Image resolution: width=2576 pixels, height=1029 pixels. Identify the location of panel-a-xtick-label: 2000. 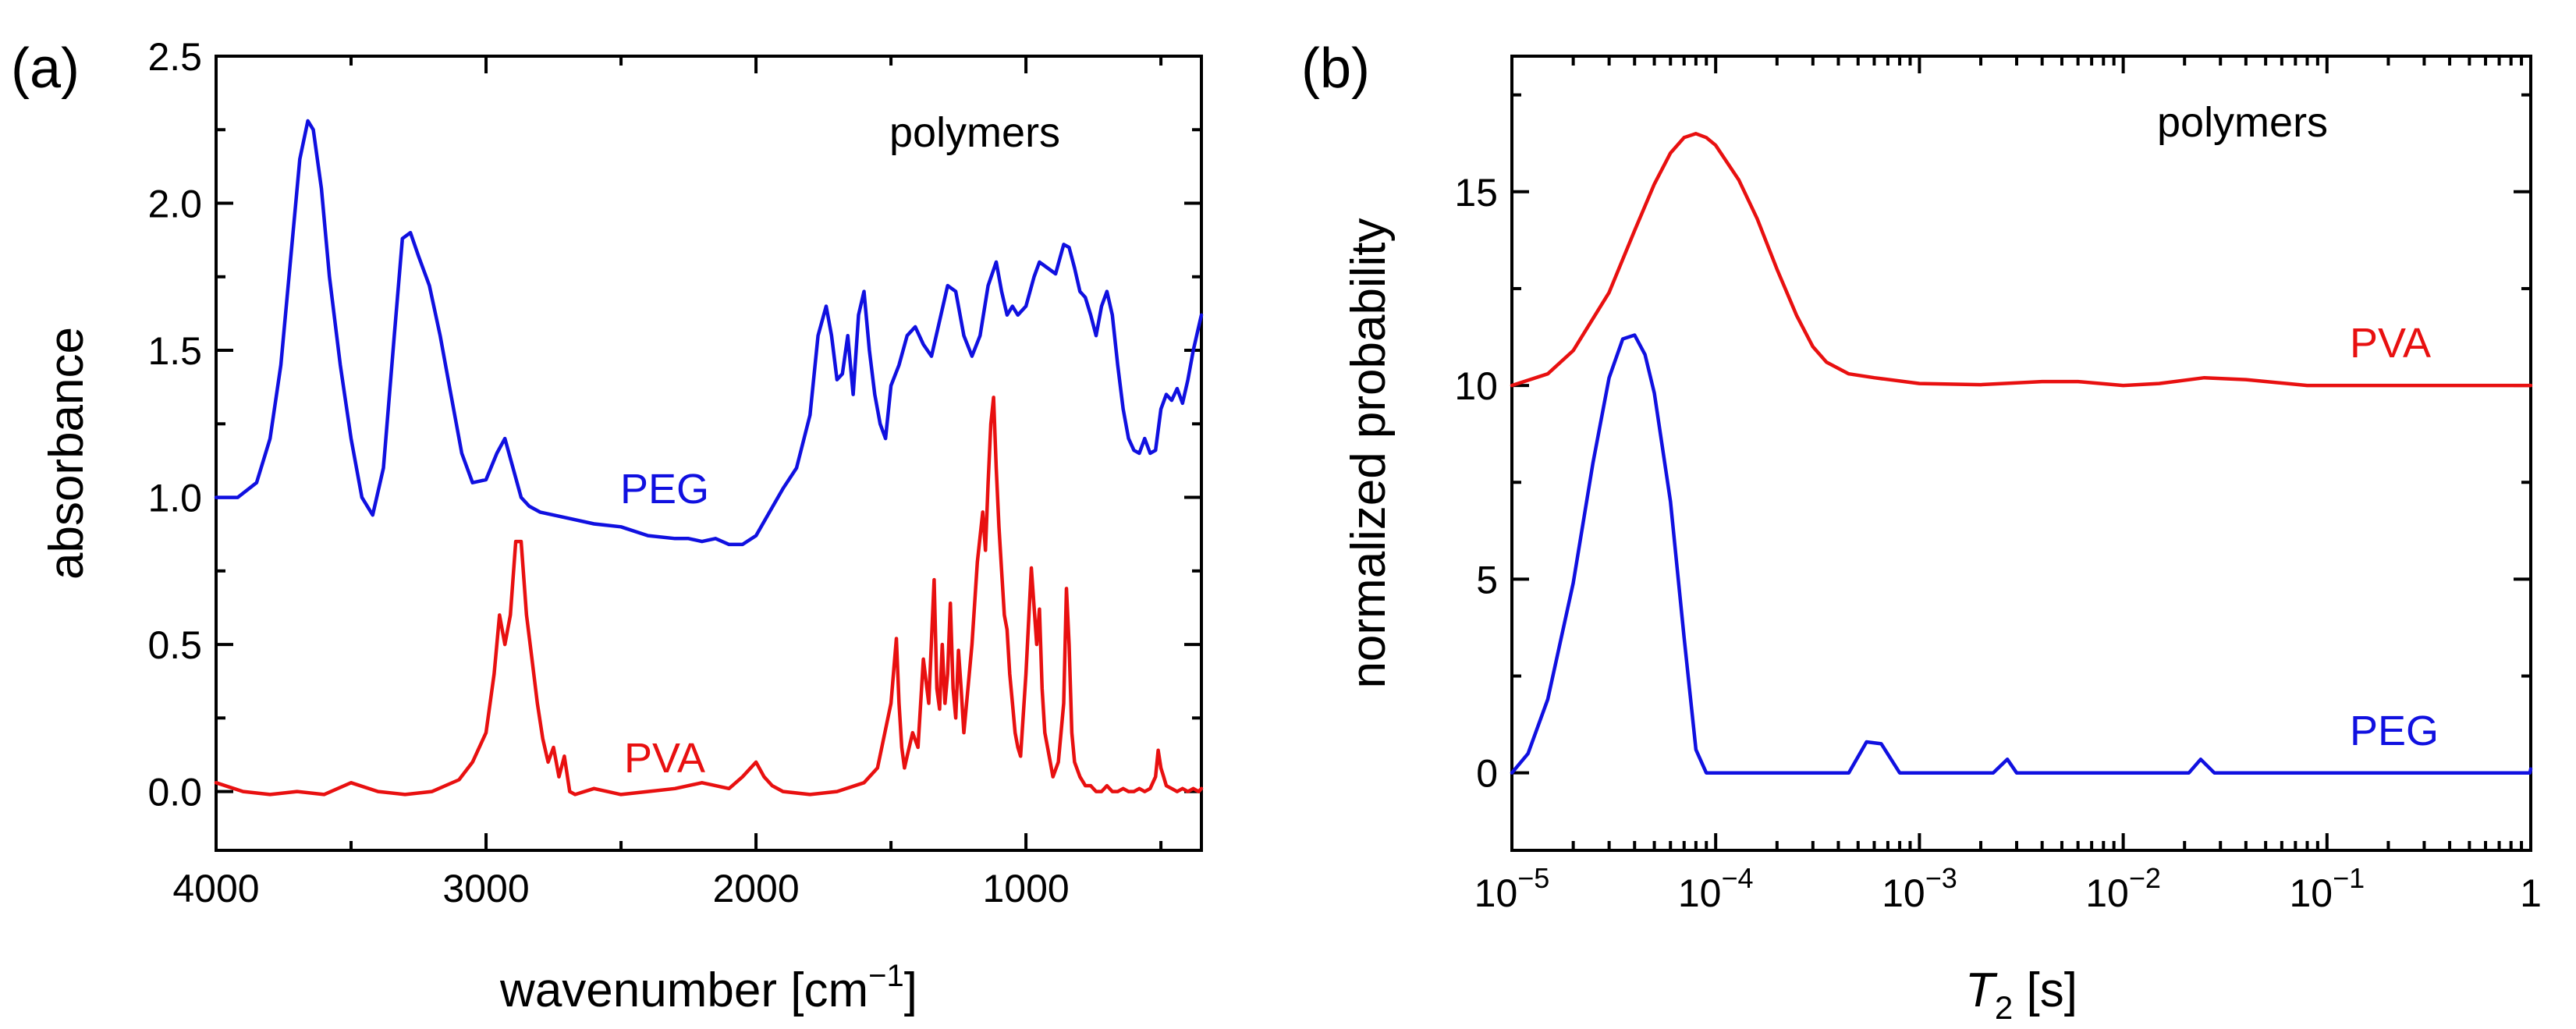
(755, 888).